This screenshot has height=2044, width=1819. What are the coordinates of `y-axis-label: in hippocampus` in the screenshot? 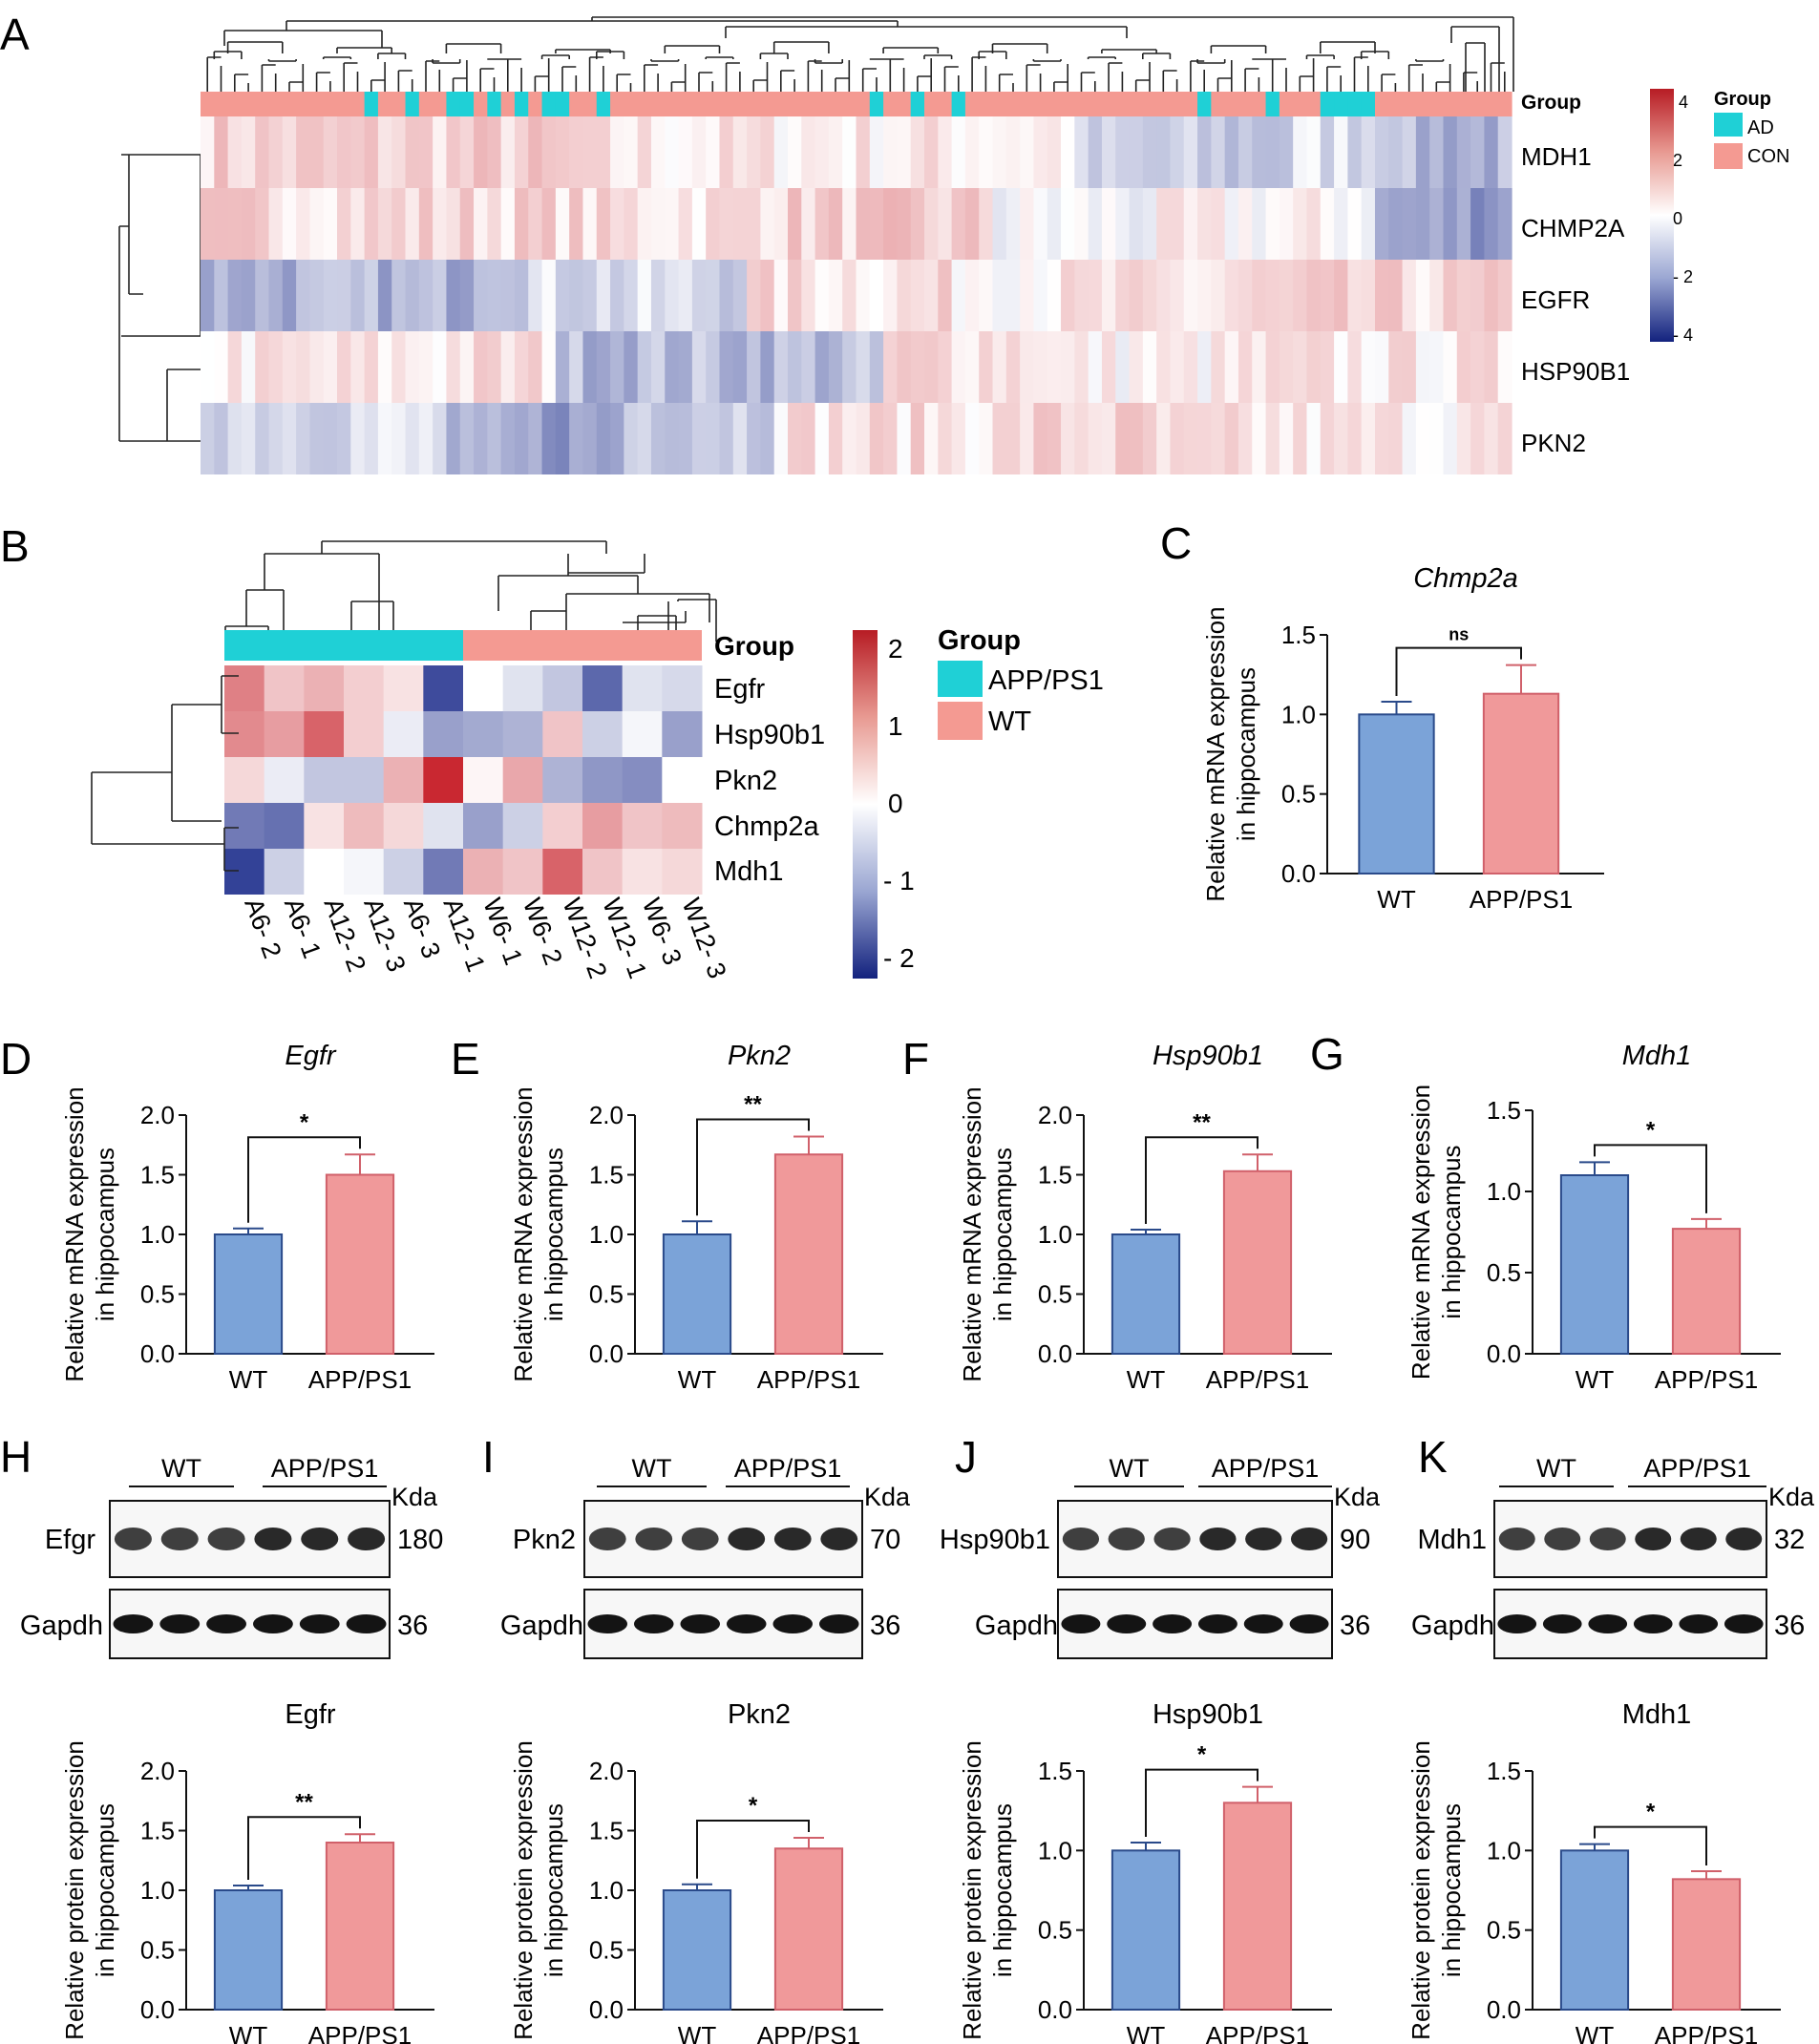 It's located at (553, 1890).